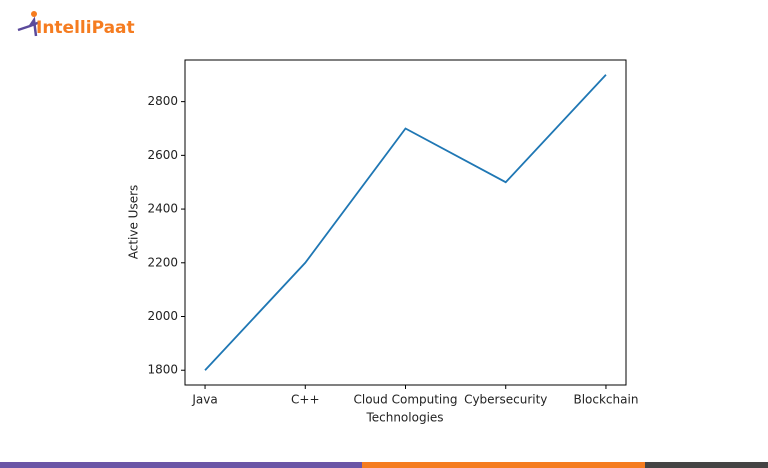  Describe the element at coordinates (85, 28) in the screenshot. I see `logo-text: IntelliPaat` at that location.